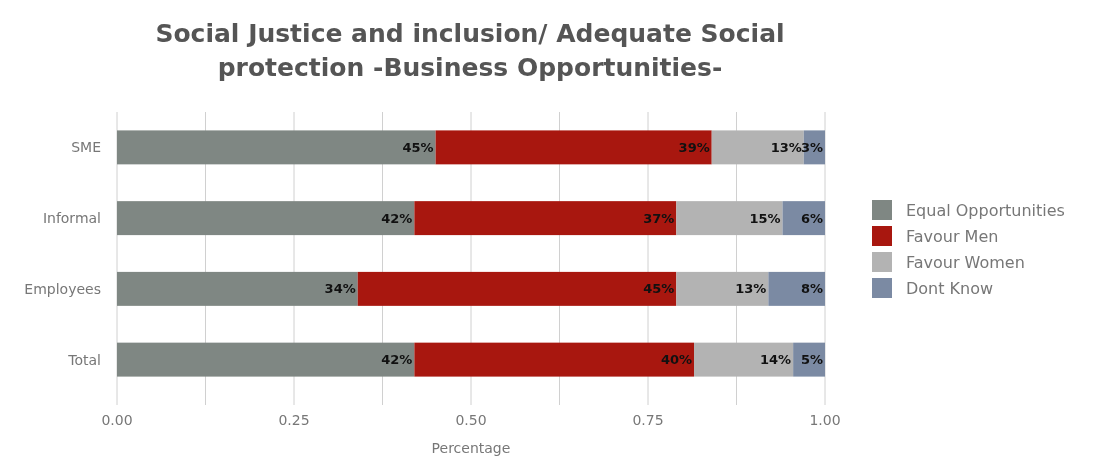 The width and height of the screenshot is (1096, 464). Describe the element at coordinates (950, 288) in the screenshot. I see `legend-label: Dont Know` at that location.